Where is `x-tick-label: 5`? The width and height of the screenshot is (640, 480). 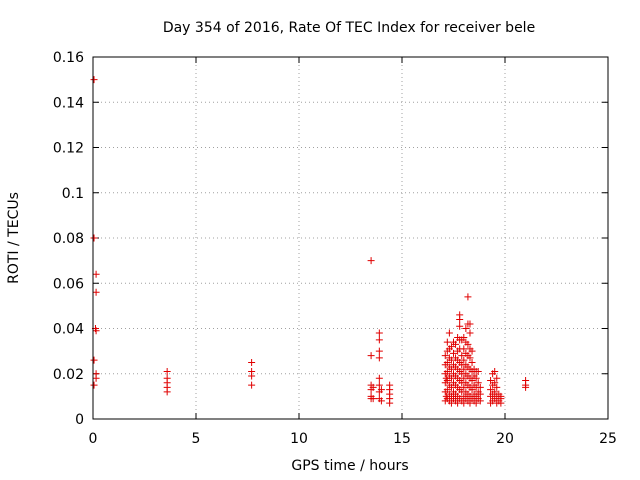 x-tick-label: 5 is located at coordinates (196, 439).